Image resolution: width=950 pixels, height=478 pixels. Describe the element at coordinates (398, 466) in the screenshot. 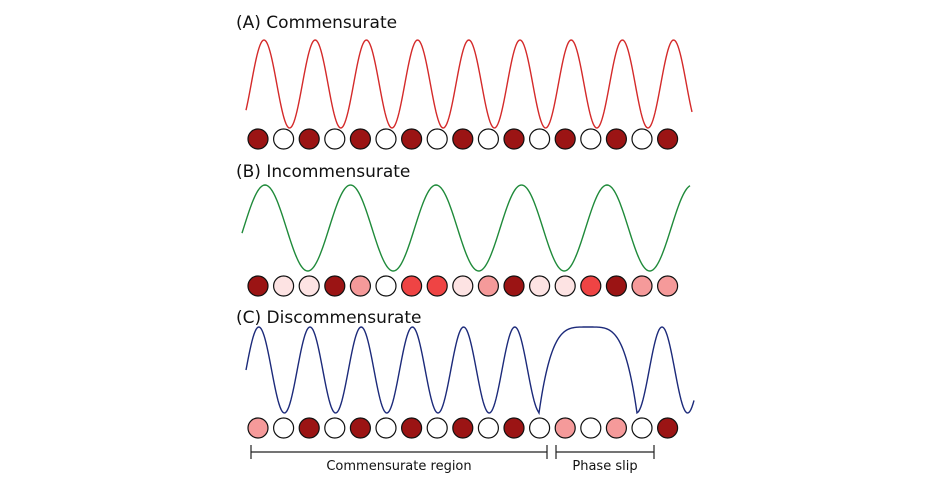

I see `region-label: Commensurate region` at that location.